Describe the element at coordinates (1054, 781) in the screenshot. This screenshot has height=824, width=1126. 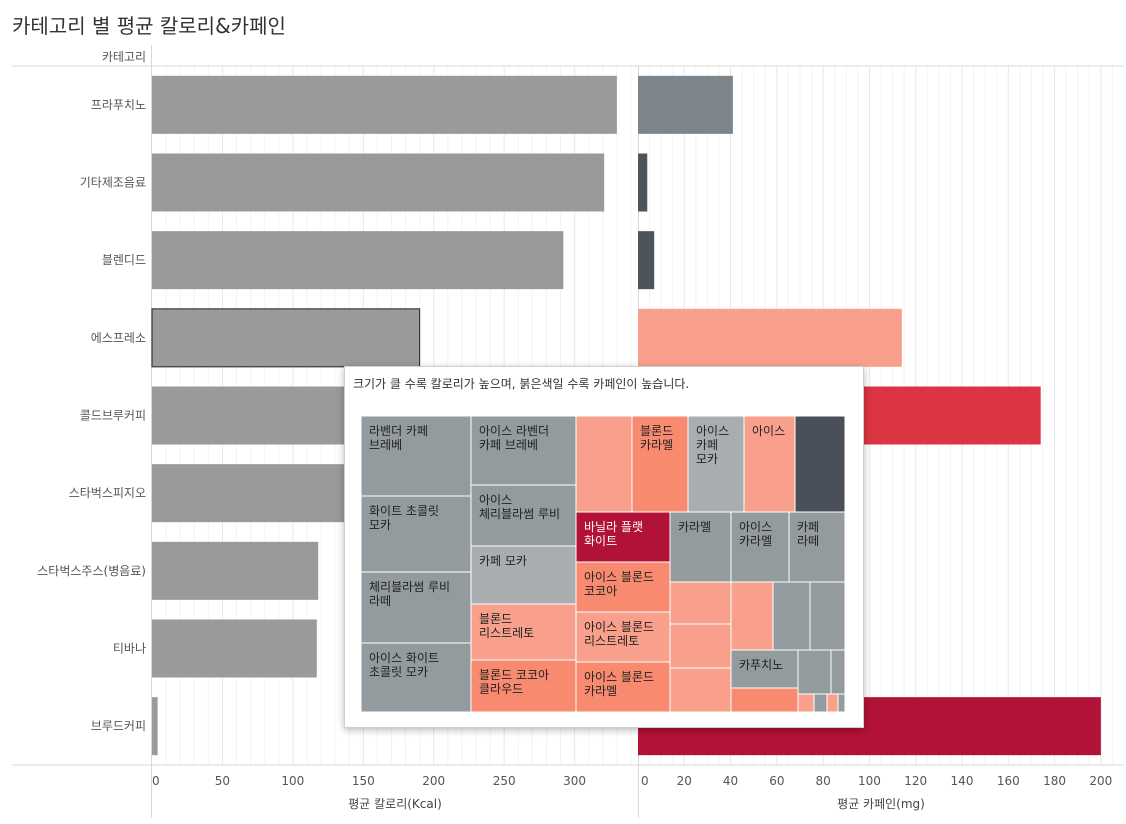
I see `x-tick-label: 180` at that location.